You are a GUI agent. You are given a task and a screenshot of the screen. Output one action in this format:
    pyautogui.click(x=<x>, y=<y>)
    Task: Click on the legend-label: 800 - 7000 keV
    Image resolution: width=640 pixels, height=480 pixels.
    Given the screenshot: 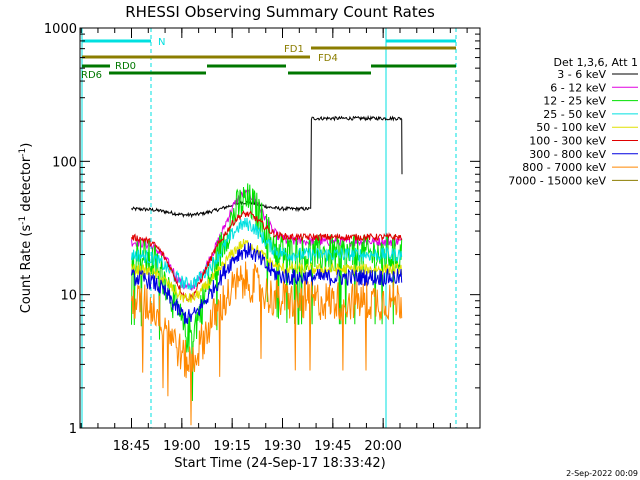 What is the action you would take?
    pyautogui.click(x=564, y=167)
    